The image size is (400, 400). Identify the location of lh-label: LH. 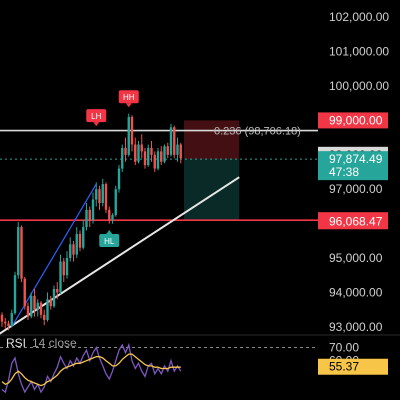
(96, 118).